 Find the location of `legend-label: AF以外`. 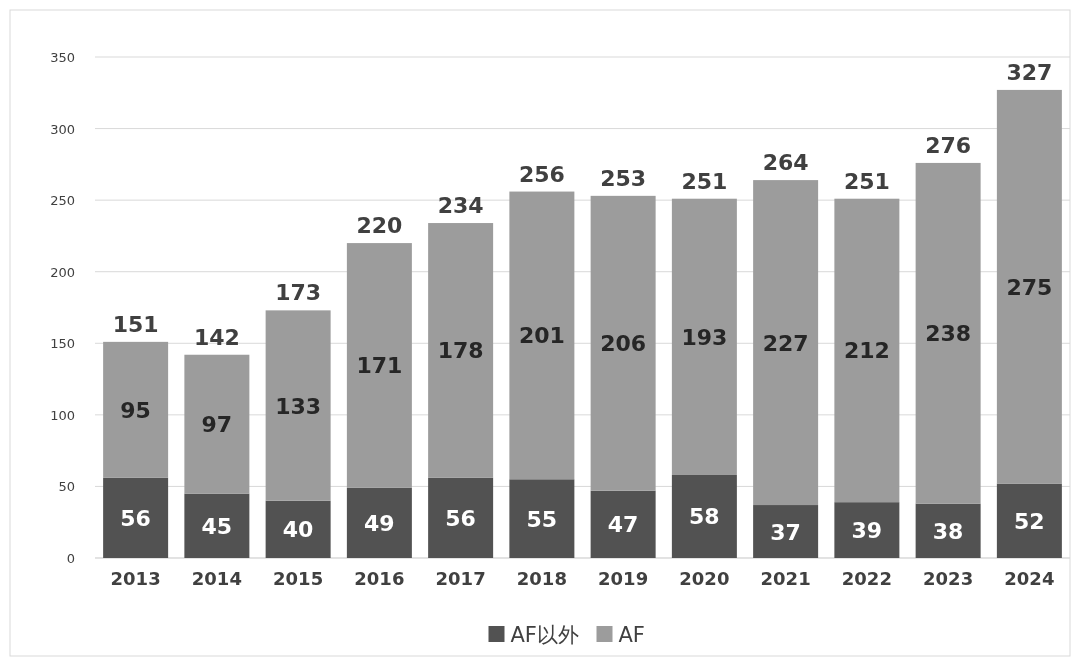

legend-label: AF以外 is located at coordinates (544, 635).